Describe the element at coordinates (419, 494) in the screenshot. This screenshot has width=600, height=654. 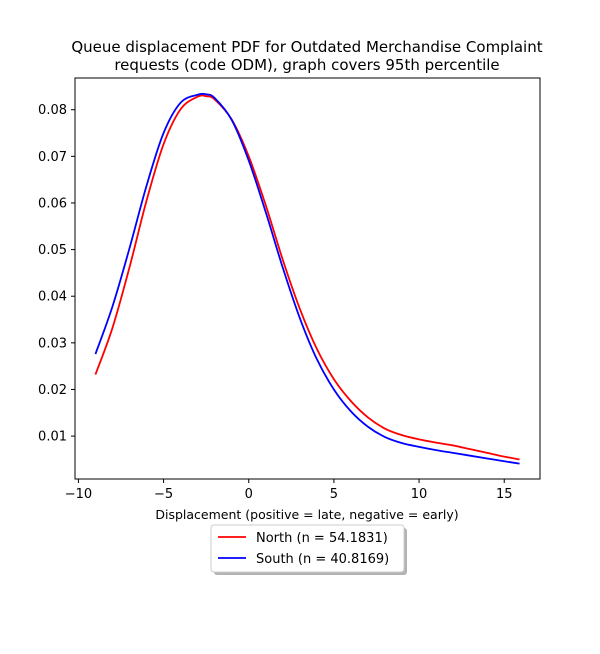
I see `x-tick-label: 10` at that location.